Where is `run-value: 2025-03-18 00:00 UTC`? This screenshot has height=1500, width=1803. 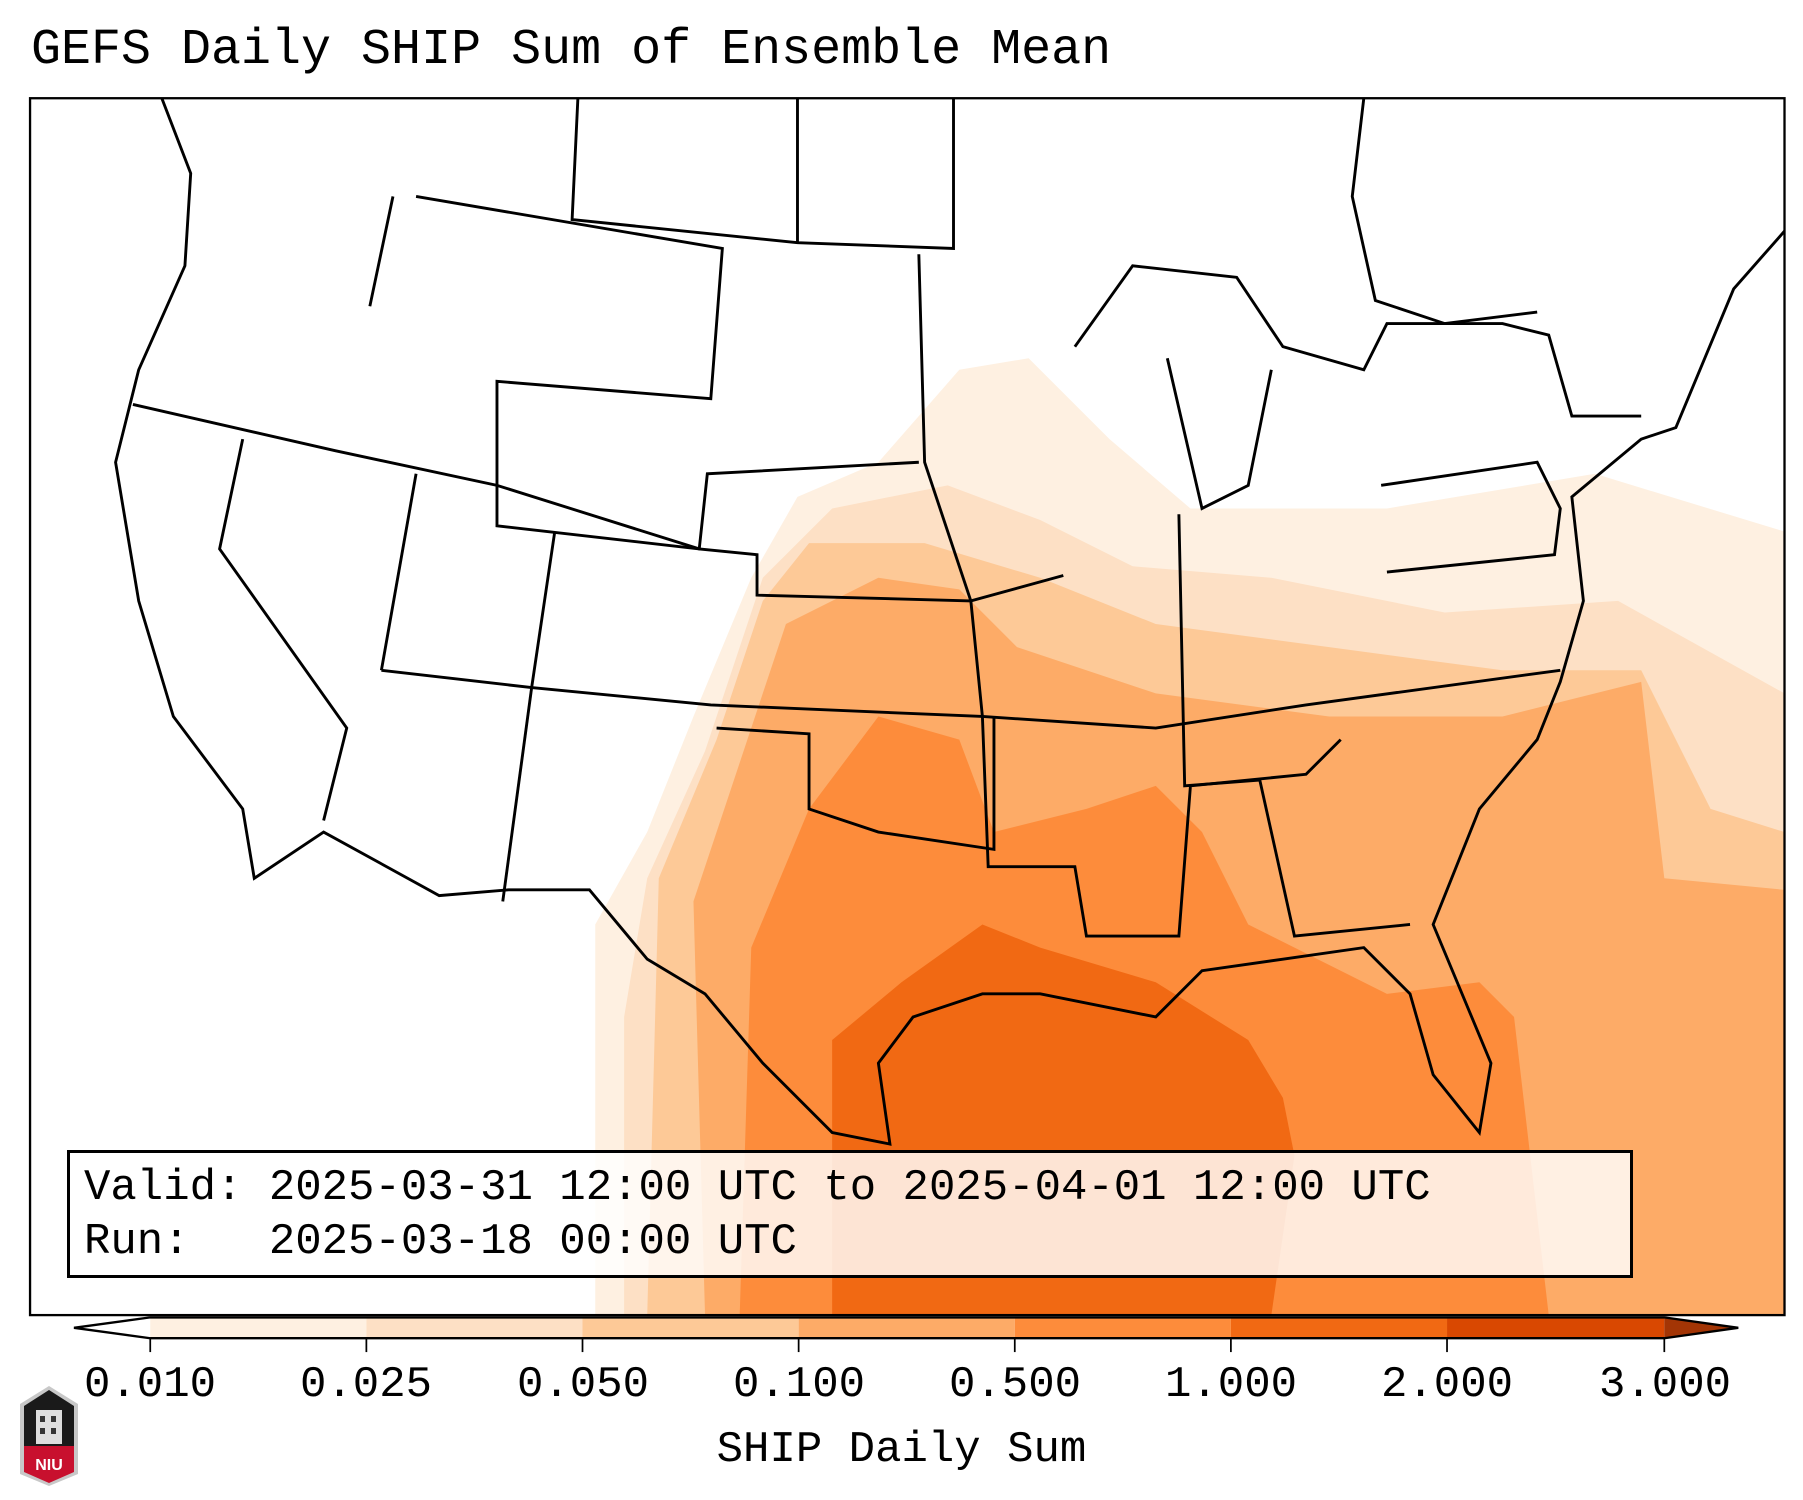 run-value: 2025-03-18 00:00 UTC is located at coordinates (532, 1242).